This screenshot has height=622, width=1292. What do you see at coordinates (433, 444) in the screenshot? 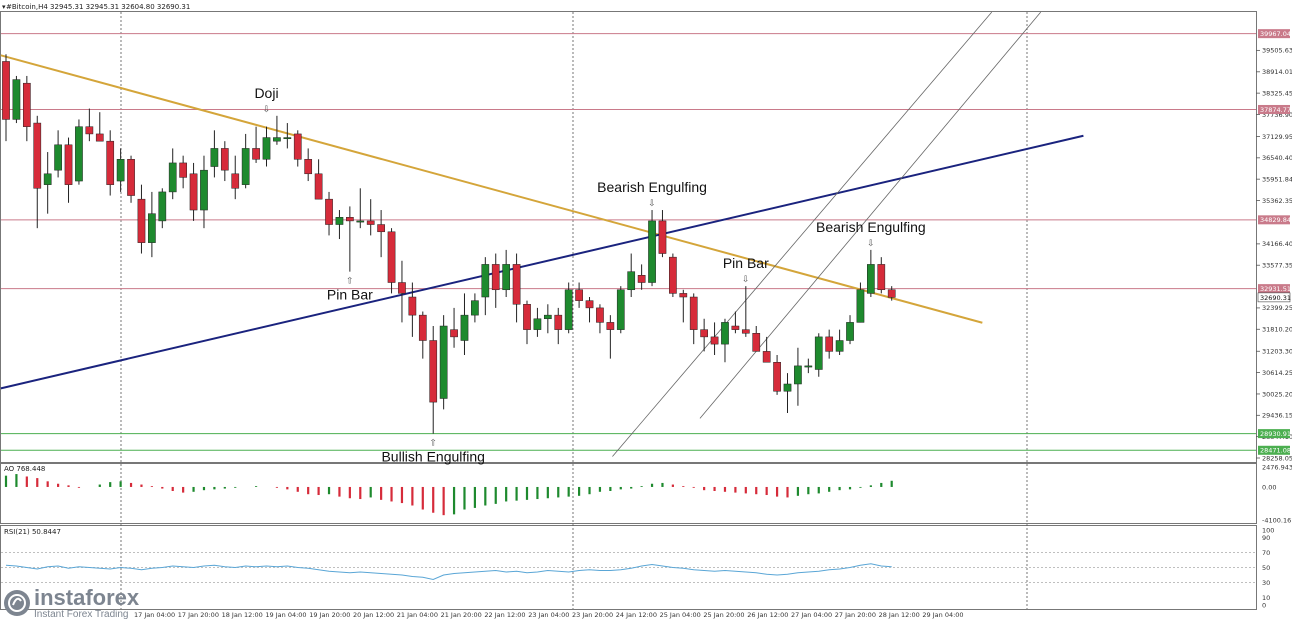
I see `annotation-arrow-2: ⇧` at bounding box center [433, 444].